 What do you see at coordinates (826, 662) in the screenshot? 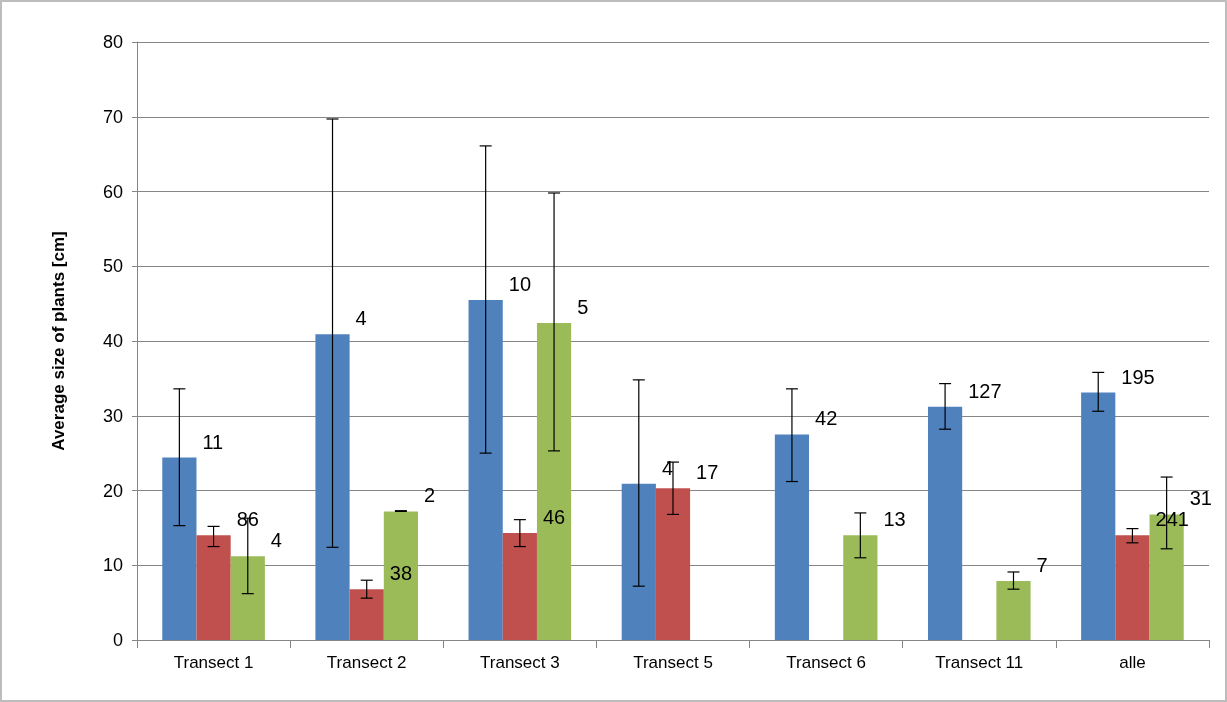
I see `x-tick-label: Transect 6` at bounding box center [826, 662].